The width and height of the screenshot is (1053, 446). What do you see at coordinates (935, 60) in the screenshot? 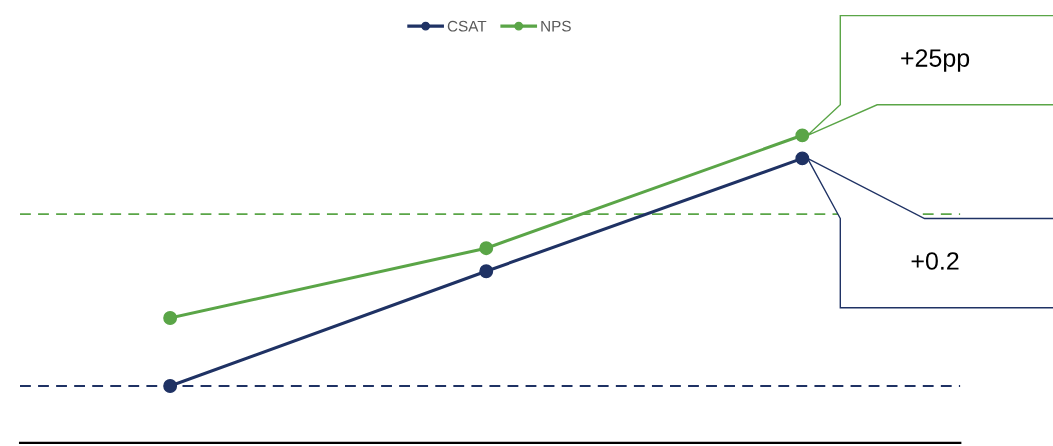
I see `text: +25pp` at bounding box center [935, 60].